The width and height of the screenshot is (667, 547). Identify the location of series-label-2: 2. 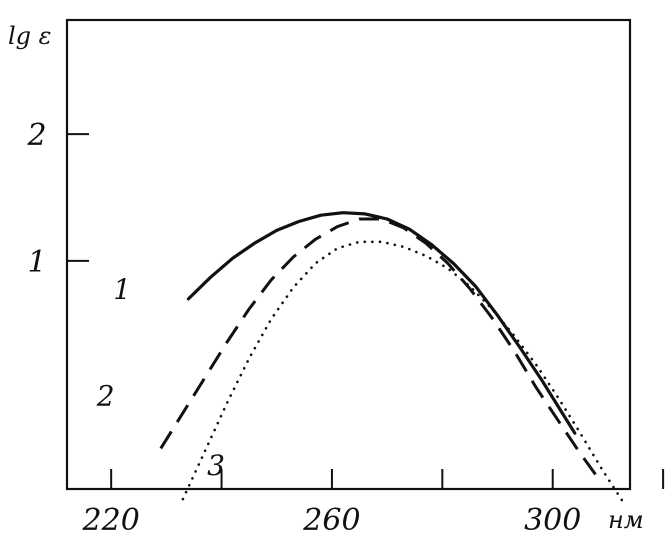
(105, 395).